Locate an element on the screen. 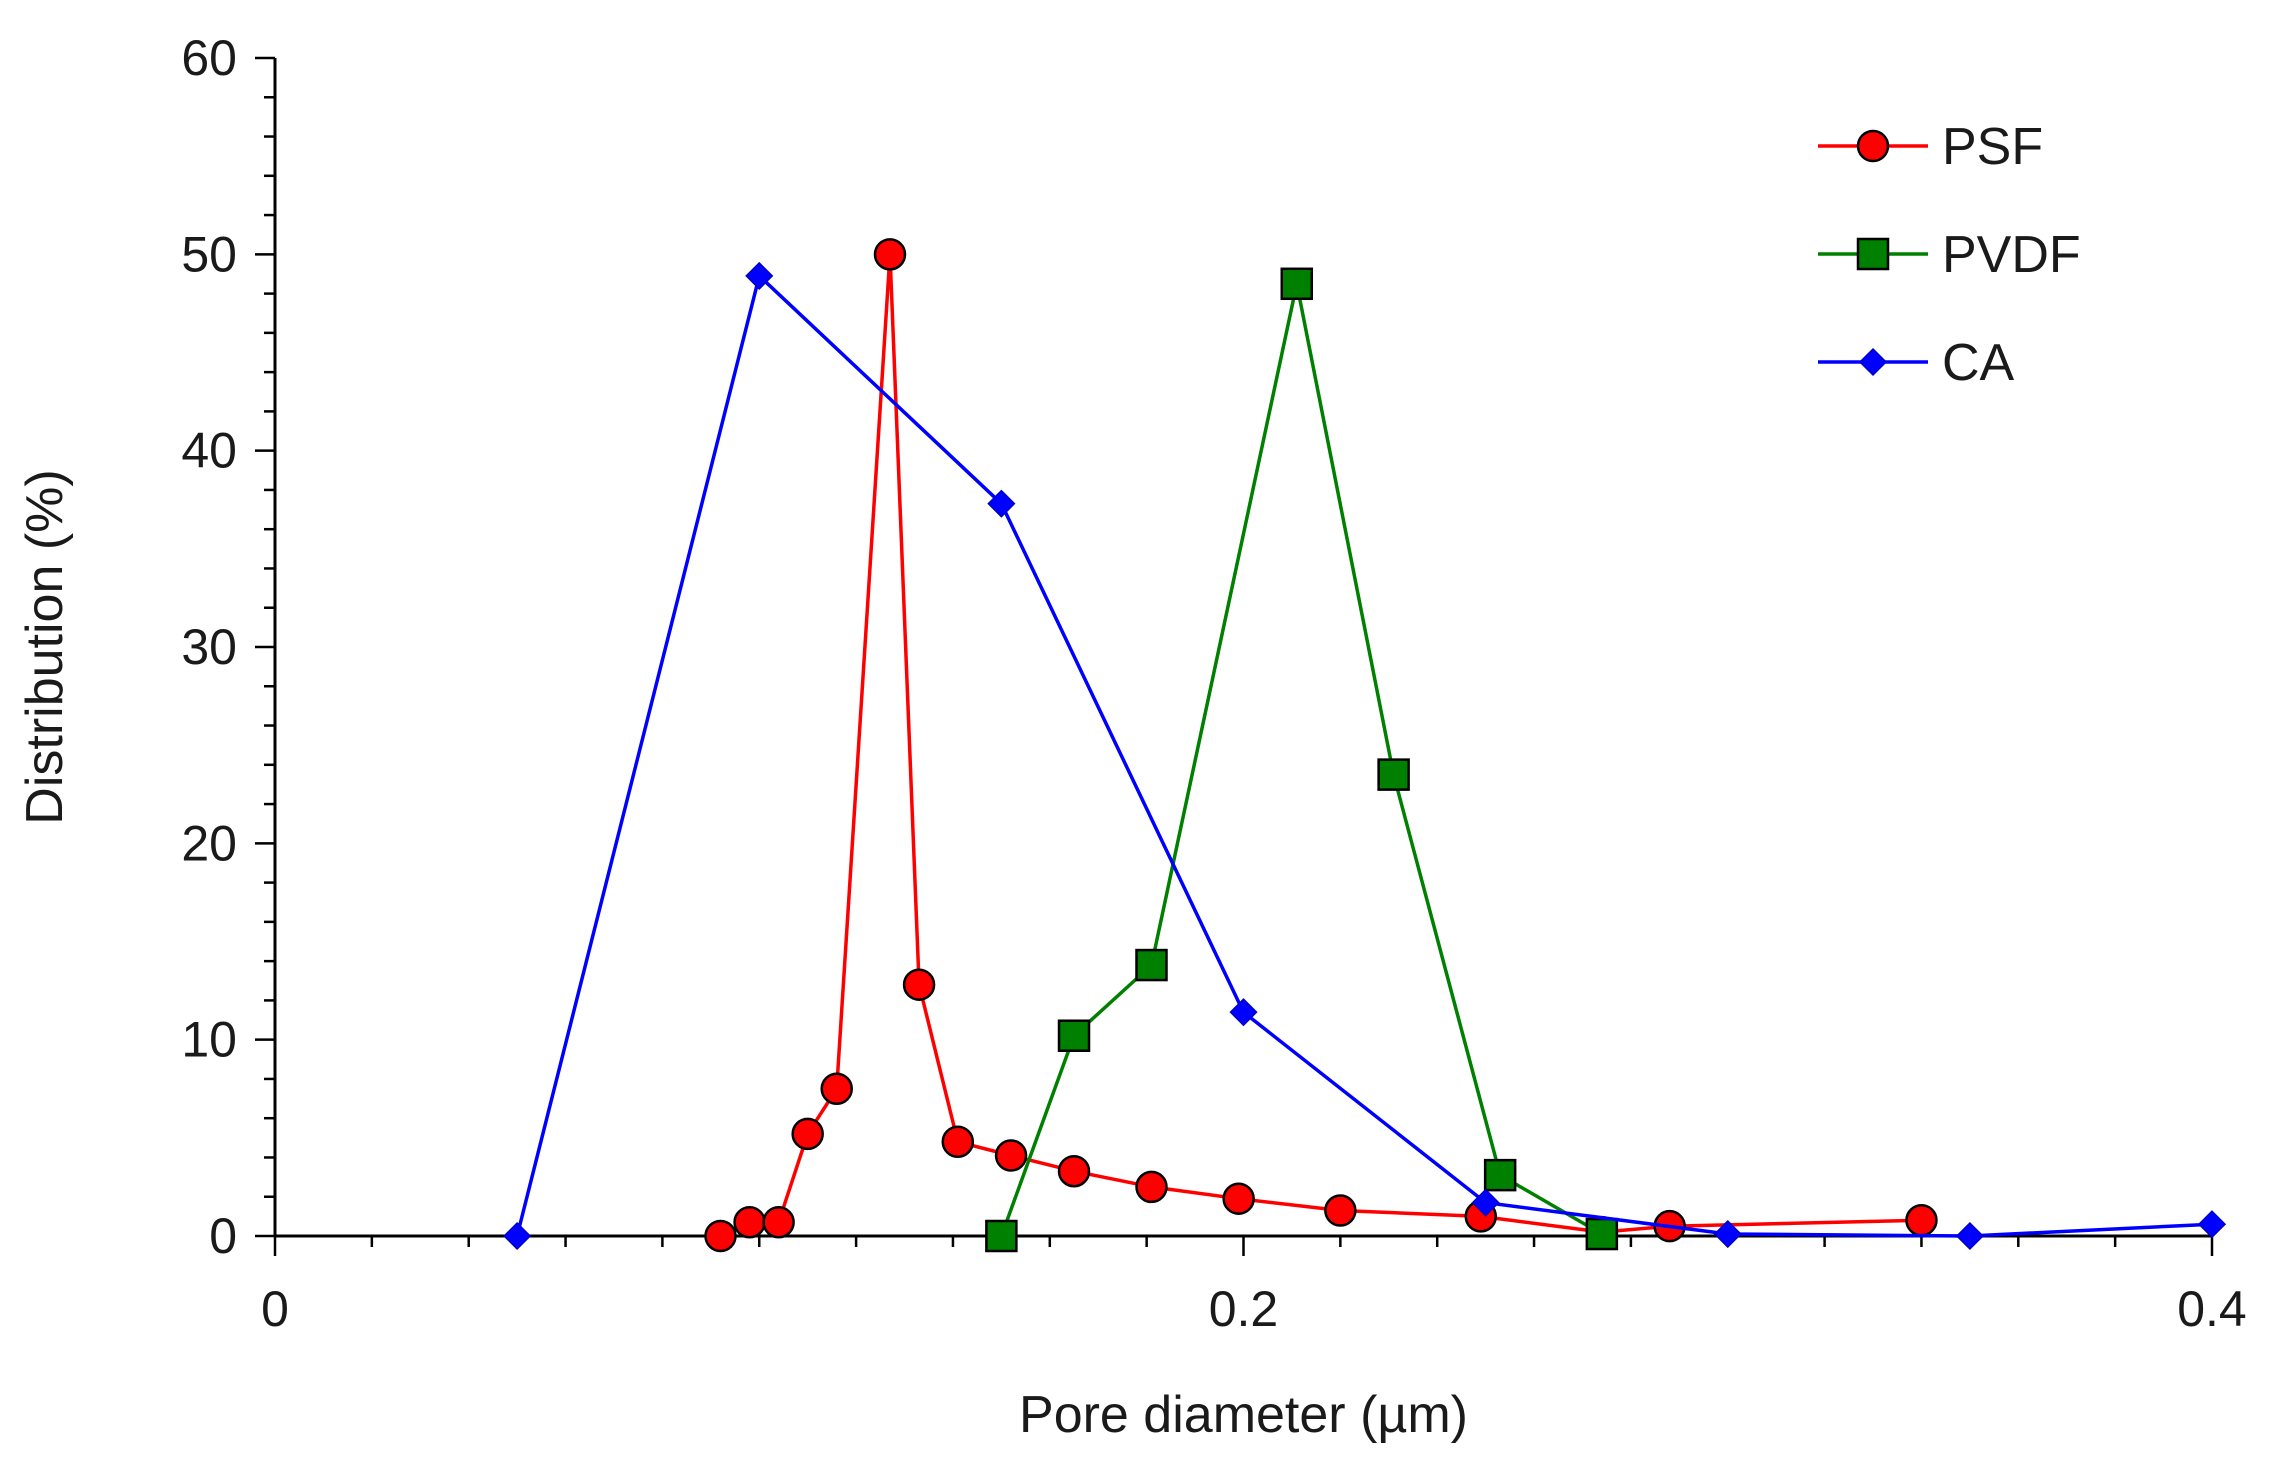  y-tick-label: 60 is located at coordinates (209, 58).